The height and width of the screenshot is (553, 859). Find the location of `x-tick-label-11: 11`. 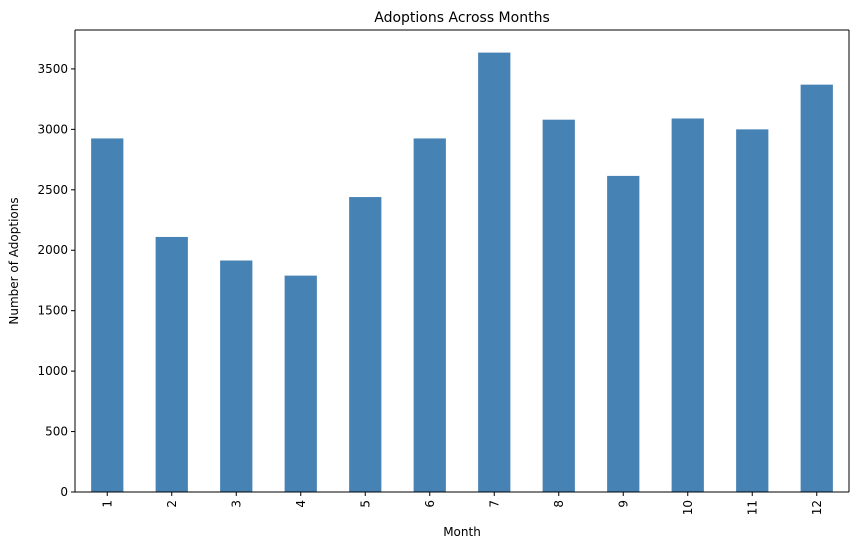

x-tick-label-11: 11 is located at coordinates (752, 507).